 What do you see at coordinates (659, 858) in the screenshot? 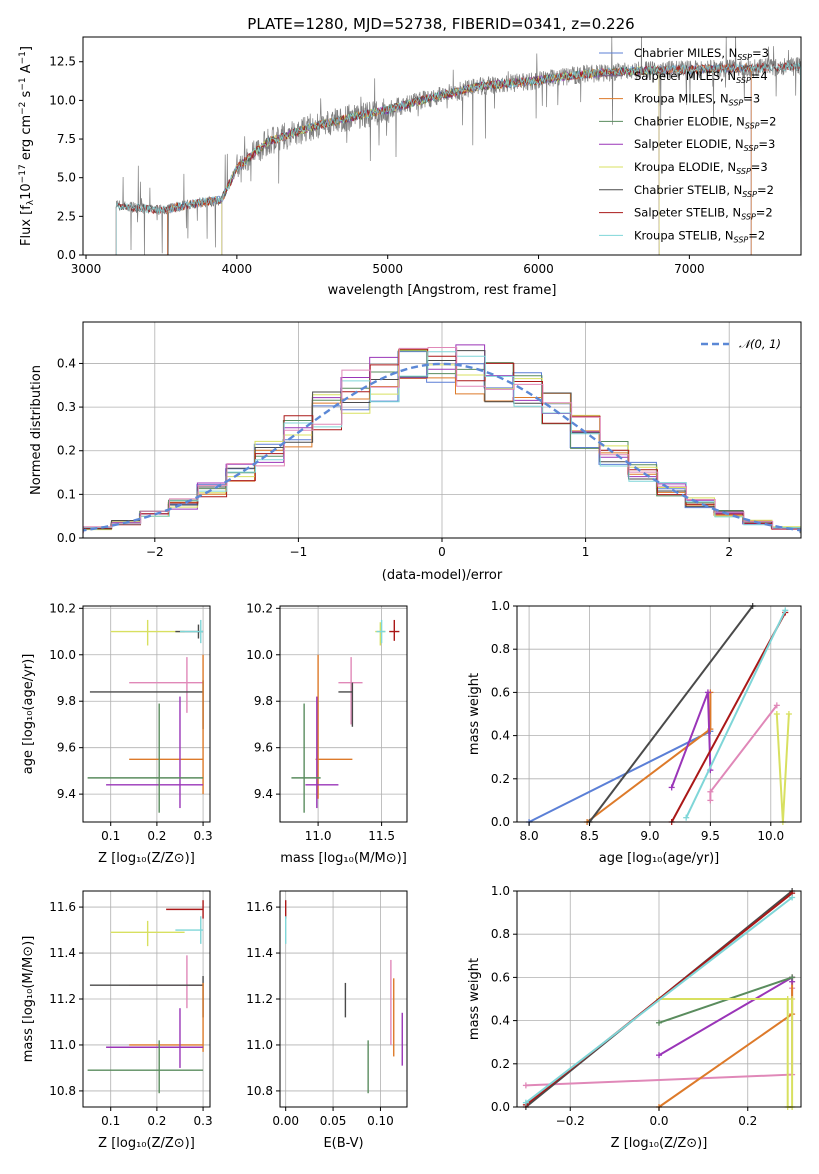
I see `panel-xlabel: age [log₁₀(age/yr)]` at bounding box center [659, 858].